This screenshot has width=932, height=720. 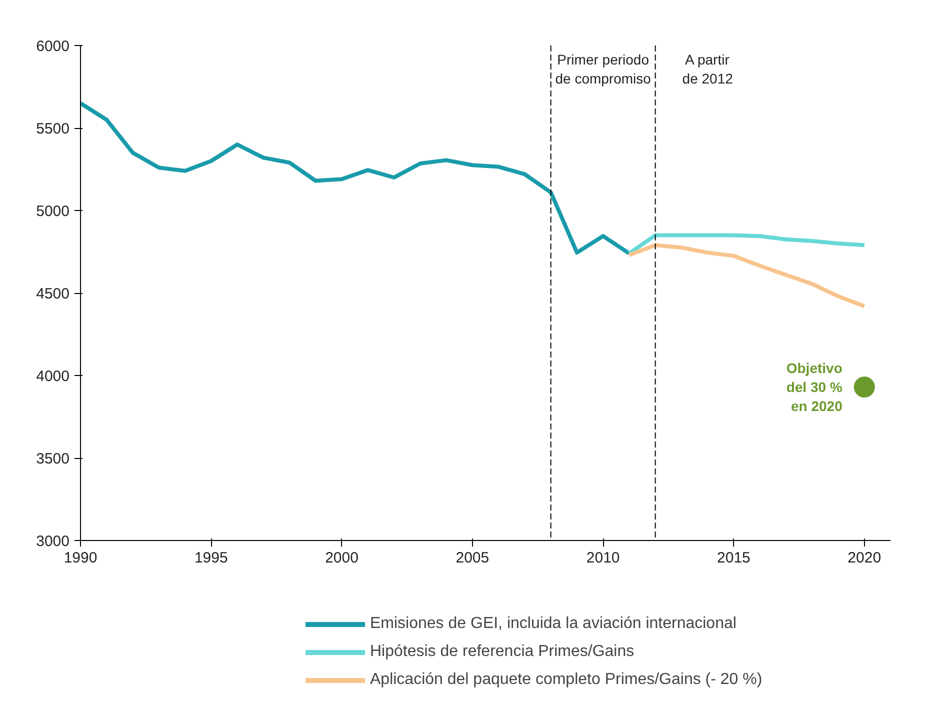 What do you see at coordinates (603, 69) in the screenshot?
I see `ref-line-label: Primer periodo de compromiso` at bounding box center [603, 69].